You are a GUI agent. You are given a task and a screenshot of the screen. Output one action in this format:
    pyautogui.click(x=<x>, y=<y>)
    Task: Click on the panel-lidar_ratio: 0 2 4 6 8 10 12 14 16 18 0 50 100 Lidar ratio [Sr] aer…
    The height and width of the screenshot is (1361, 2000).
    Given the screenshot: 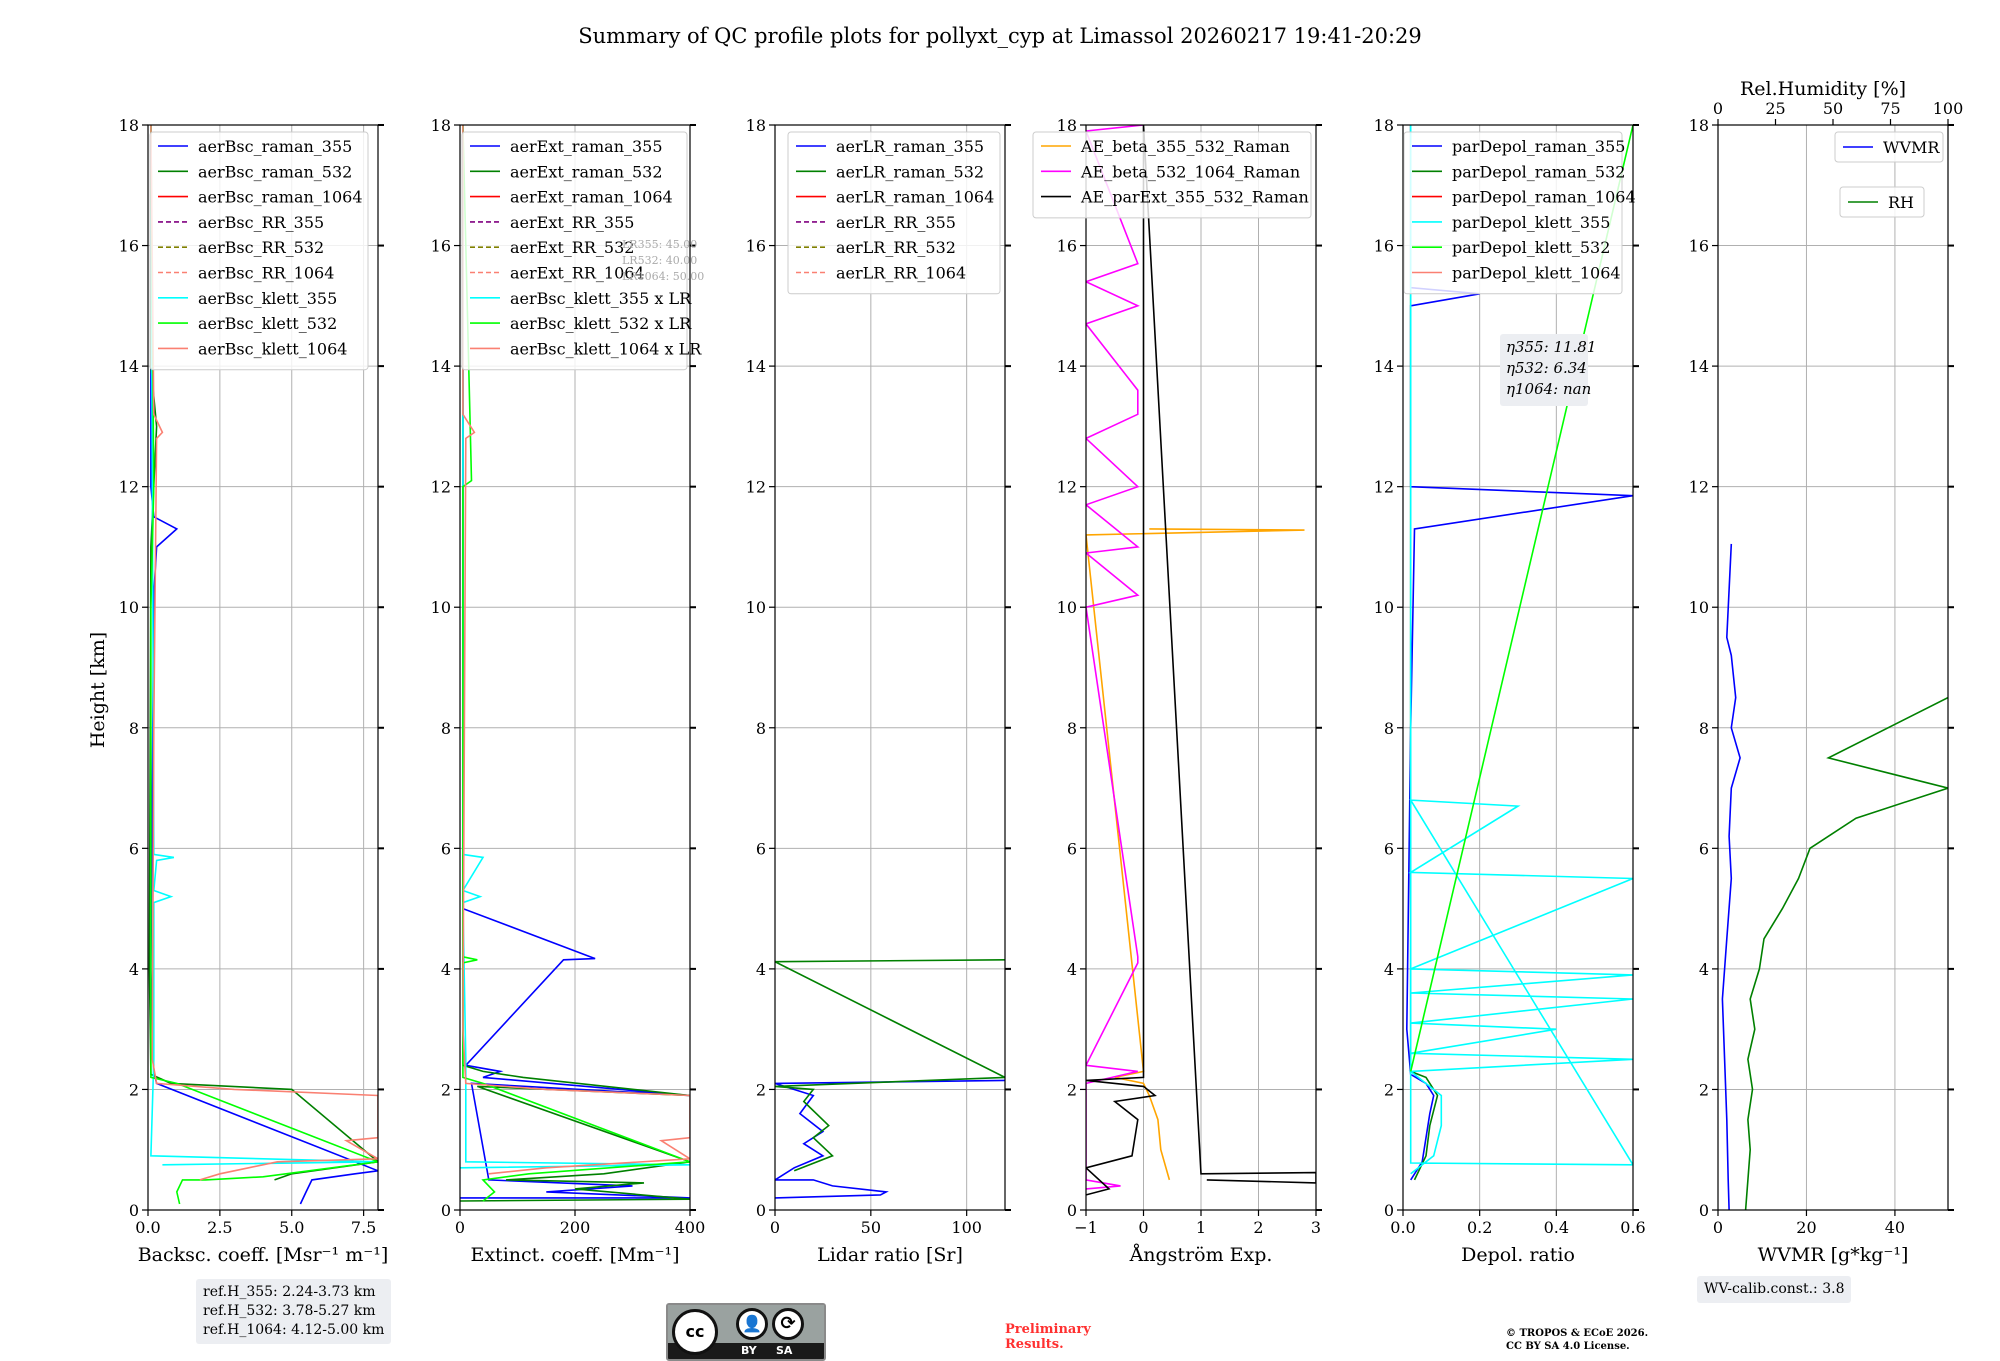 What is the action you would take?
    pyautogui.click(x=878, y=691)
    